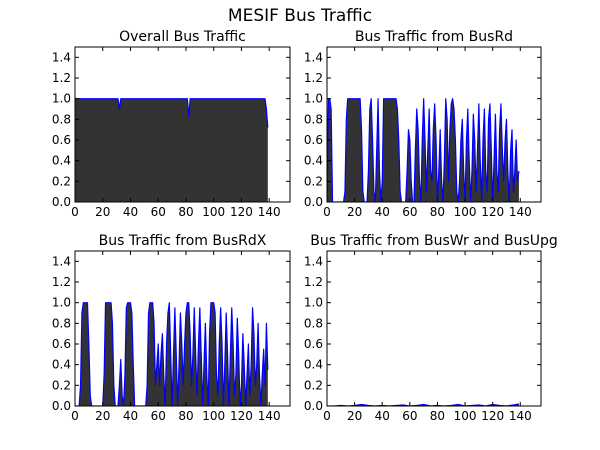 The width and height of the screenshot is (600, 450). What do you see at coordinates (183, 241) in the screenshot?
I see `chart-title: Bus Traffic from BusRdX` at bounding box center [183, 241].